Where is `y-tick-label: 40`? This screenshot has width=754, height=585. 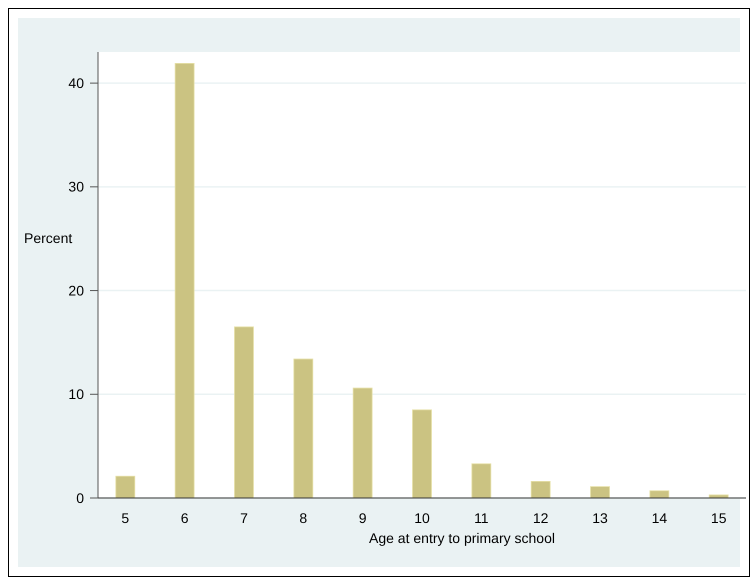
y-tick-label: 40 is located at coordinates (76, 83).